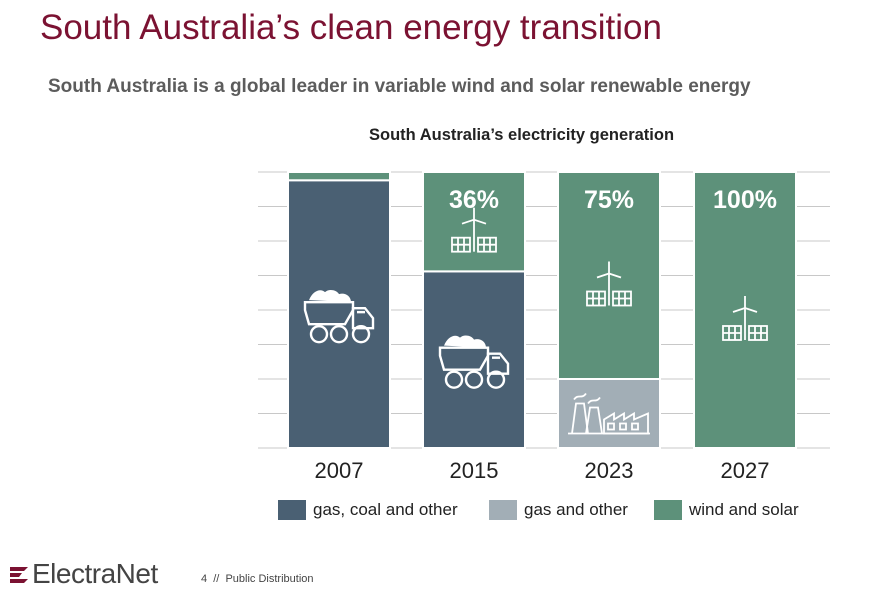 Image resolution: width=873 pixels, height=599 pixels. I want to click on legend-item-gas-coal-other: gas, coal and other, so click(368, 510).